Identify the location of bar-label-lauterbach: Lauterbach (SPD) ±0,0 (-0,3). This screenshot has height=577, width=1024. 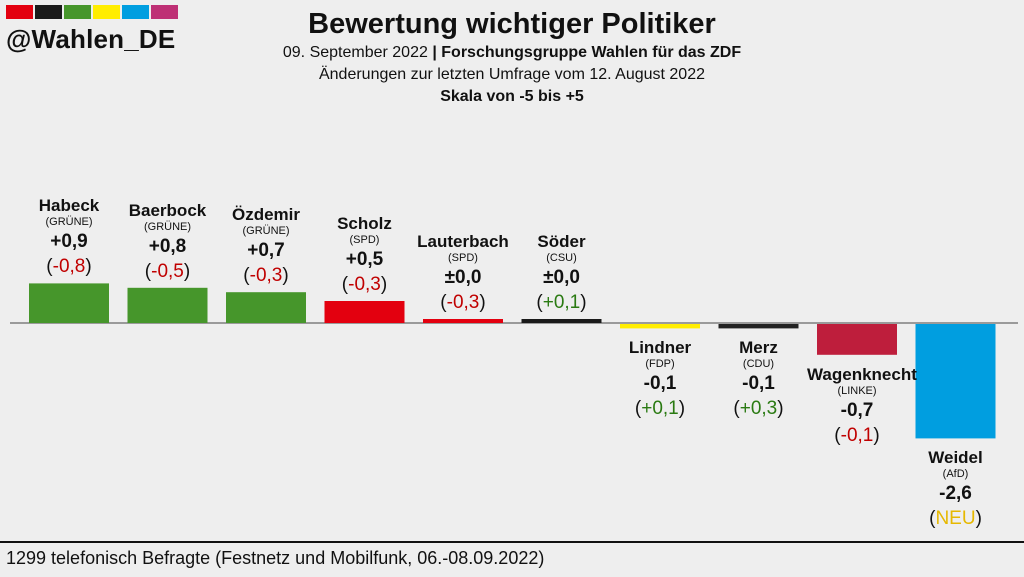
(463, 273).